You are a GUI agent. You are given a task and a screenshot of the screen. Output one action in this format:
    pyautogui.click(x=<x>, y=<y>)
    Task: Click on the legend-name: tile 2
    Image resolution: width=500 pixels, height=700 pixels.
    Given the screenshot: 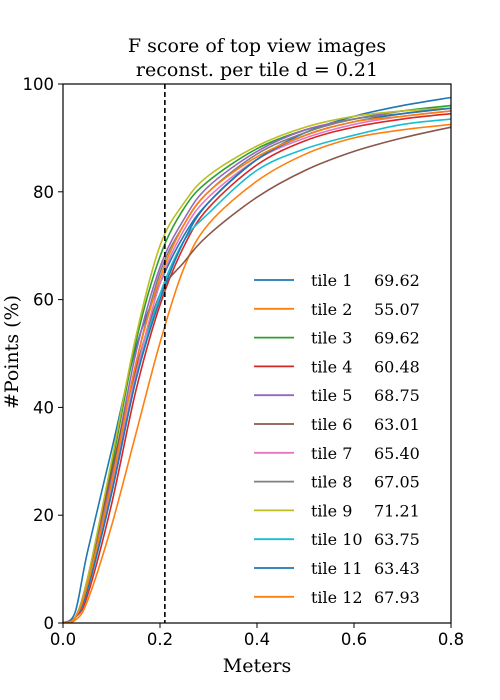 What is the action you would take?
    pyautogui.click(x=331, y=309)
    